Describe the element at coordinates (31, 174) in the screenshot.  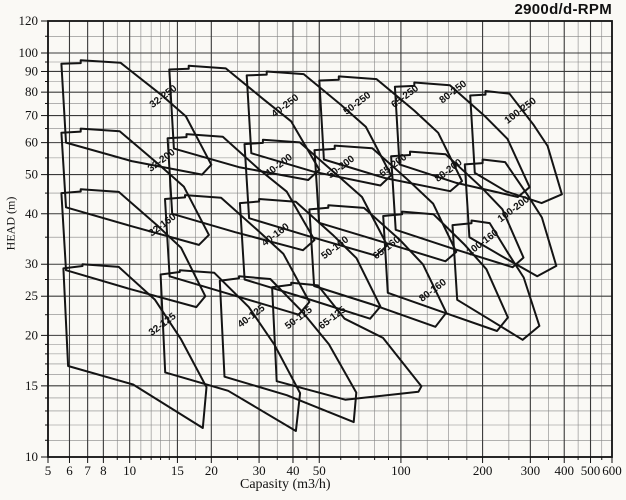
I see `y-tick-label: 50` at that location.